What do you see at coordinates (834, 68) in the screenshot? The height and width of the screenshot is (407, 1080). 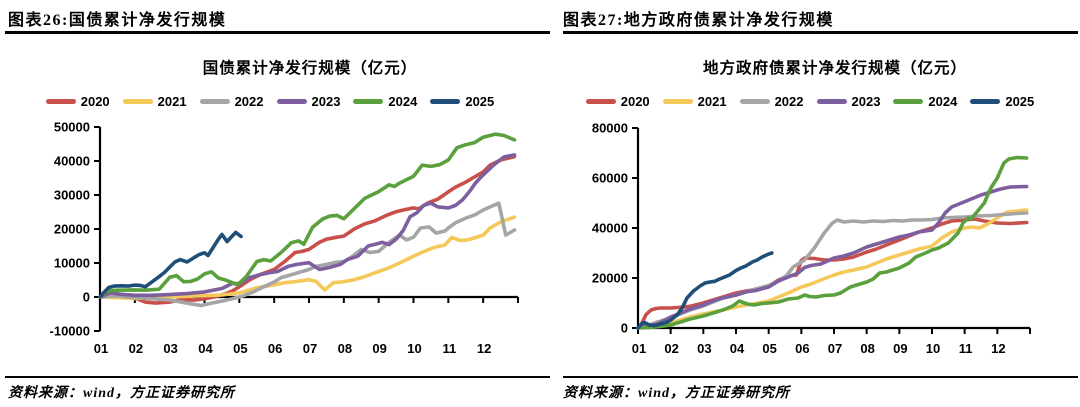 I see `chart-title: 地方政府债累计净发行规模（亿元）` at bounding box center [834, 68].